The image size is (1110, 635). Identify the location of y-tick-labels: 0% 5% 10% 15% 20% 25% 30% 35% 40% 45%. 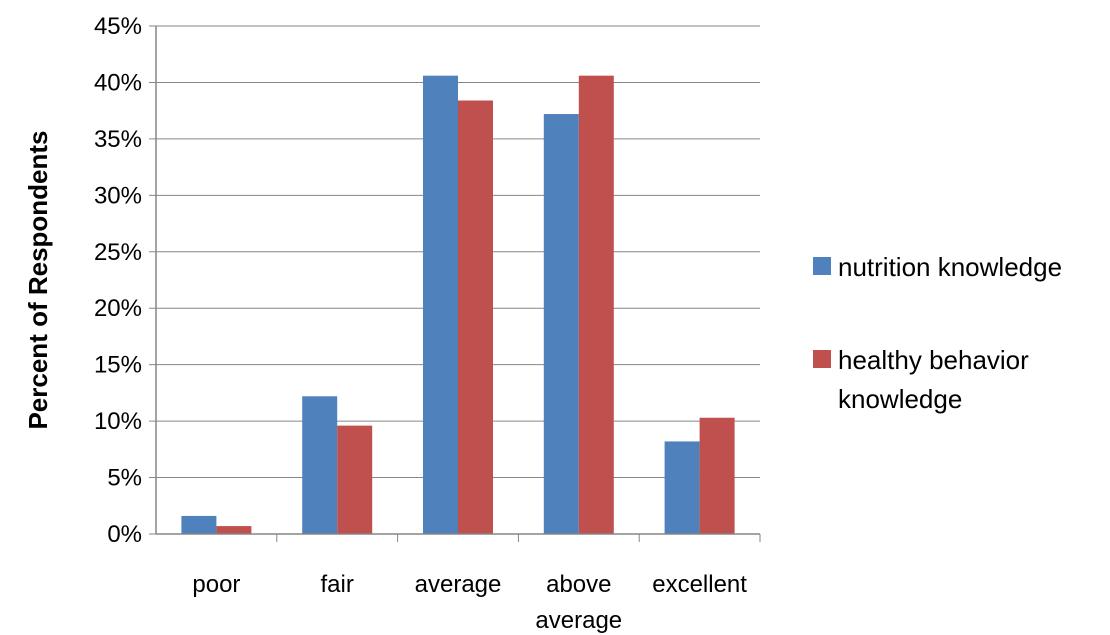
(118, 280).